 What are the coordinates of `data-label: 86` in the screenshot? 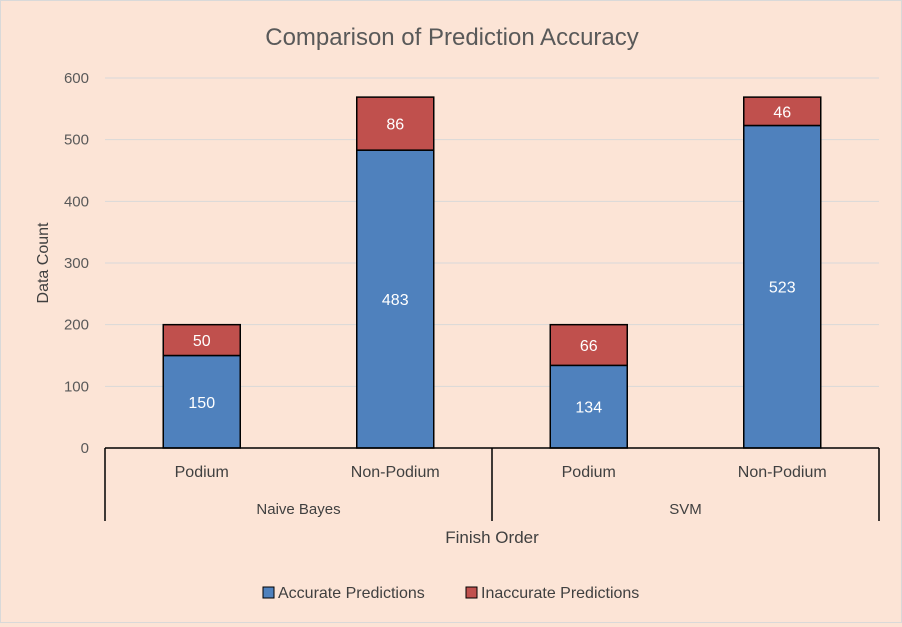 It's located at (395, 125).